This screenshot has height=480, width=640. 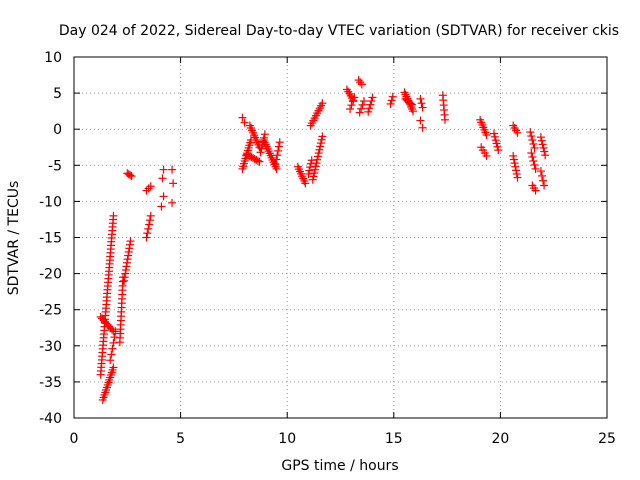 What do you see at coordinates (50, 202) in the screenshot?
I see `y-tick-label: -10` at bounding box center [50, 202].